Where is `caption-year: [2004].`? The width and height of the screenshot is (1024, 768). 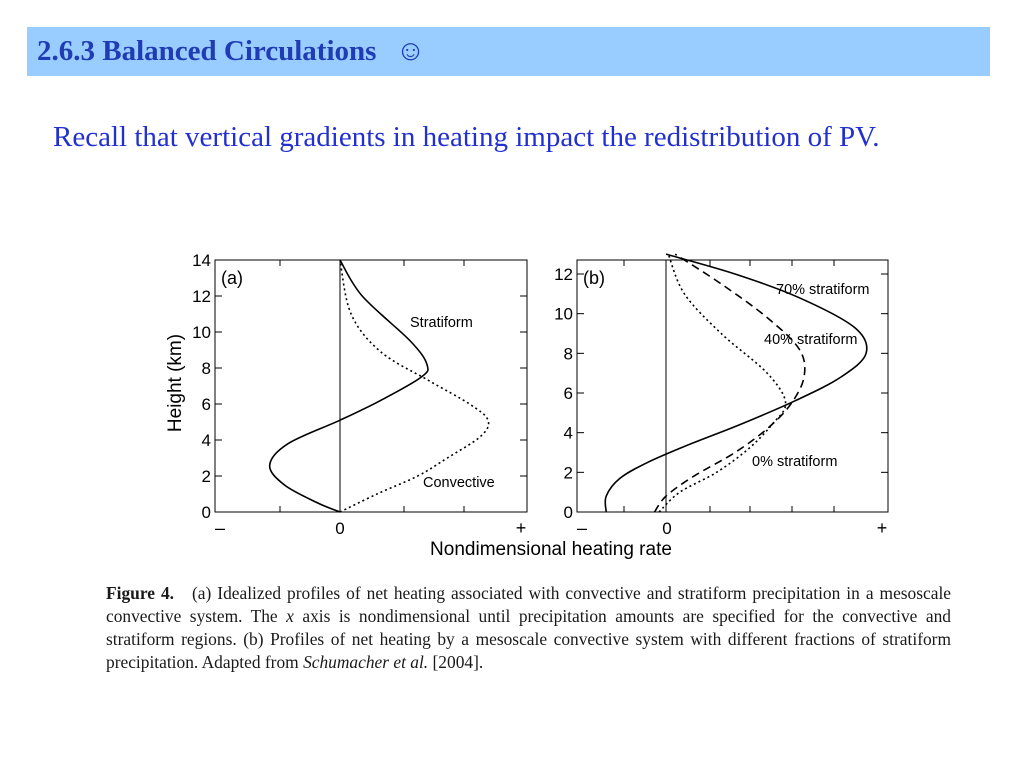
caption-year: [2004]. is located at coordinates (458, 662).